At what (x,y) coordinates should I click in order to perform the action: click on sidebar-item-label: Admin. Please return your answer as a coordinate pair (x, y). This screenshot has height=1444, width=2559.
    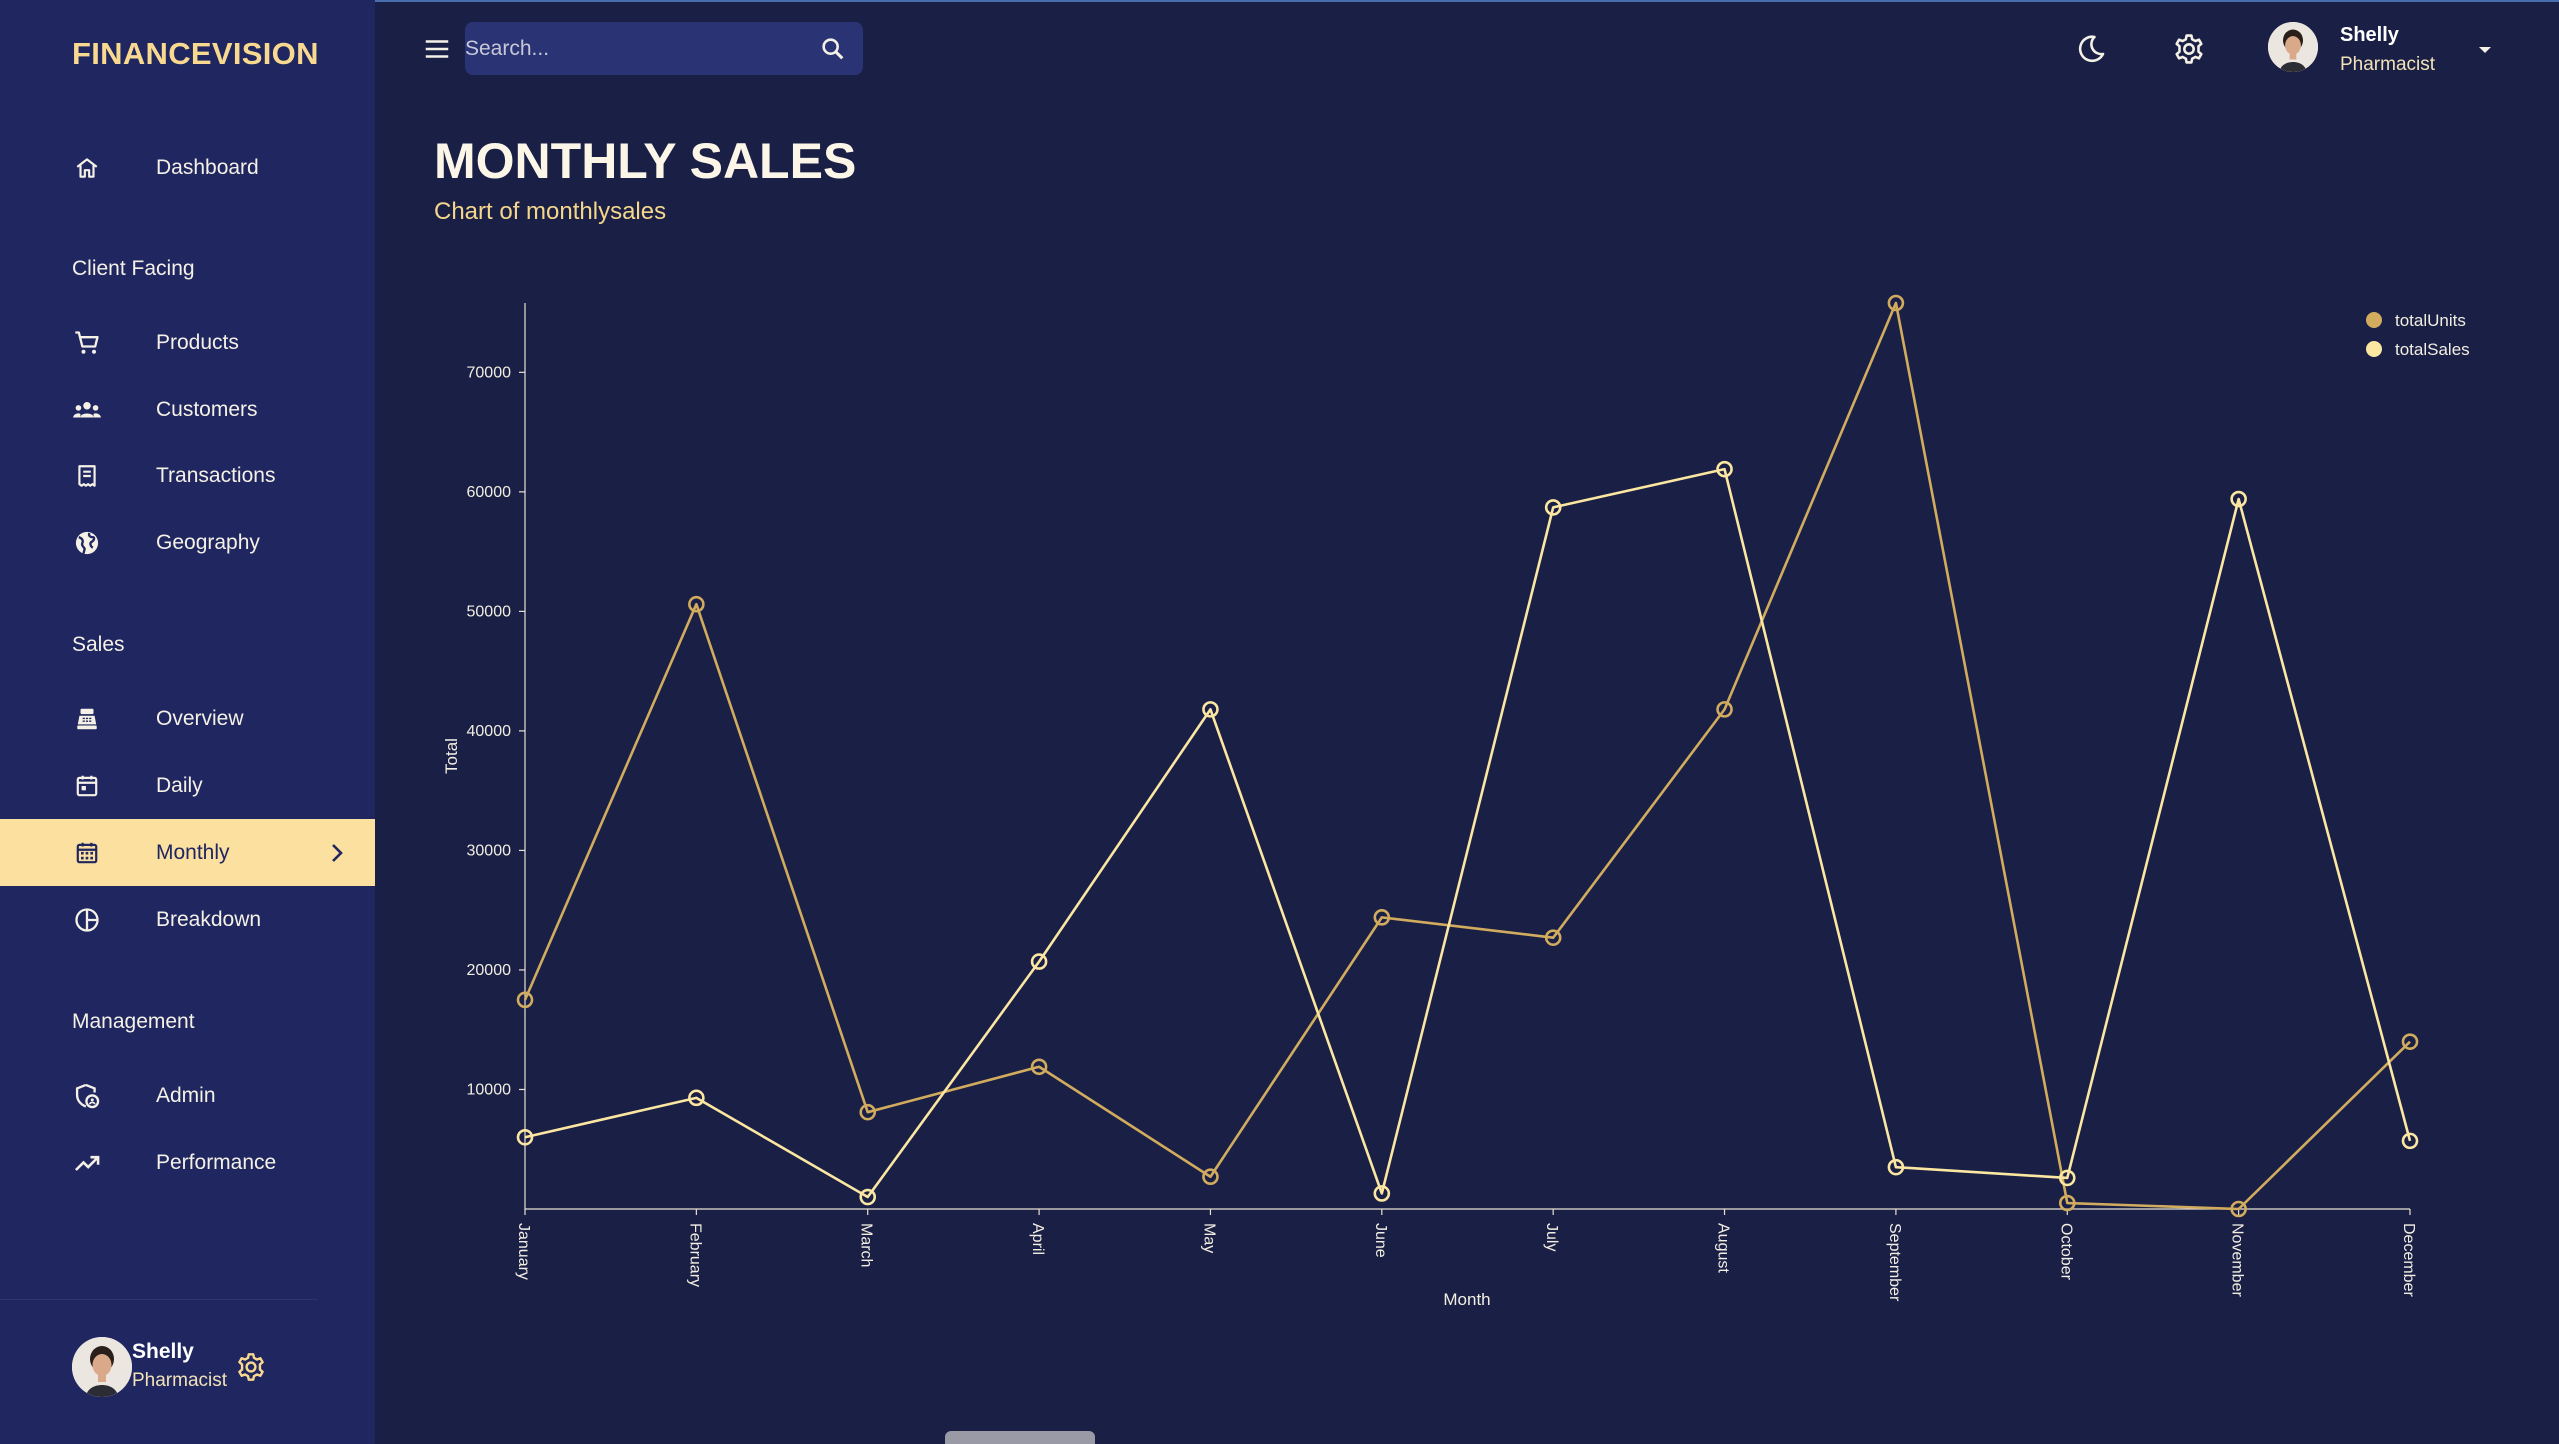
    Looking at the image, I should click on (186, 1095).